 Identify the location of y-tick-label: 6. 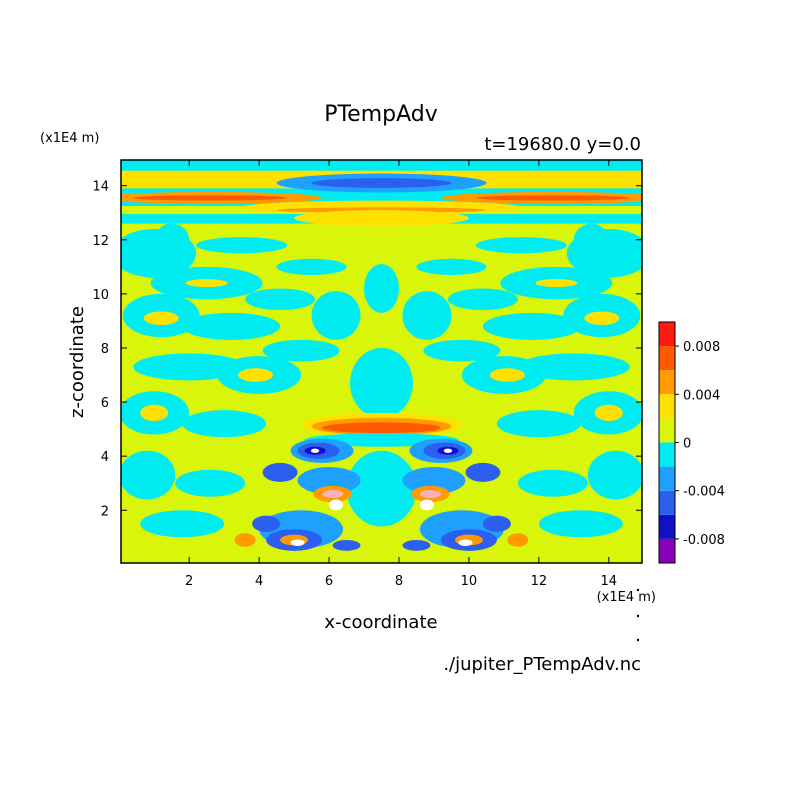
(105, 403).